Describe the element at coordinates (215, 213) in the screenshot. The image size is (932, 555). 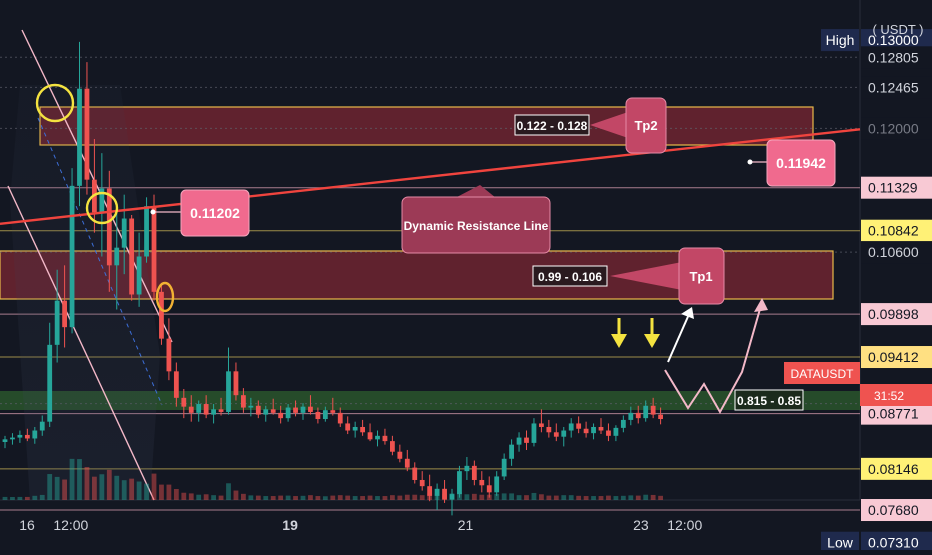
I see `left-level-callout-box` at that location.